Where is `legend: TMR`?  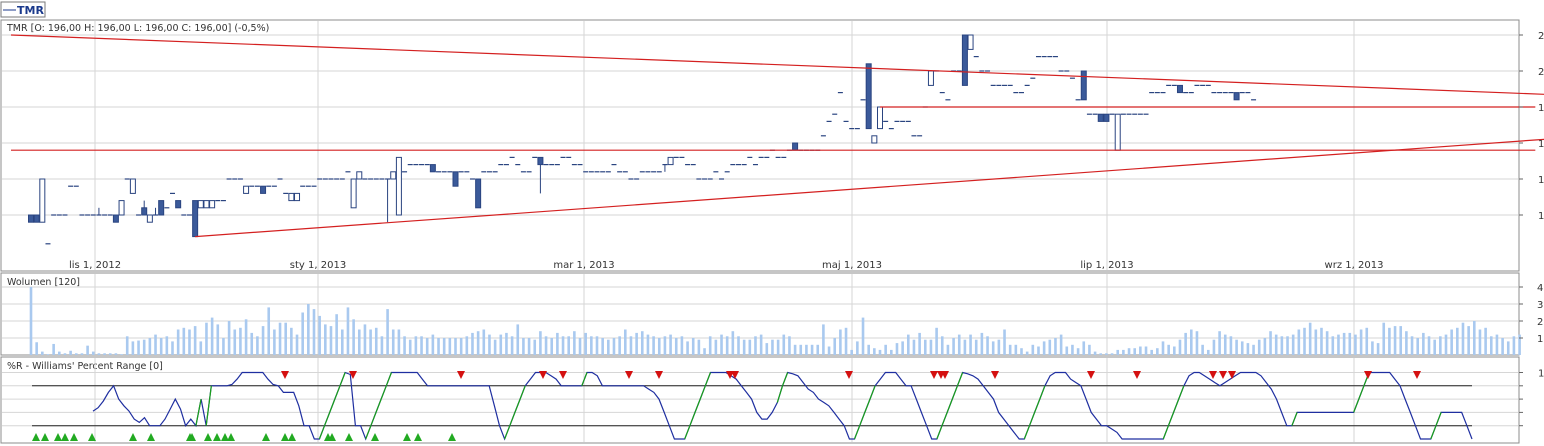
legend: TMR is located at coordinates (23, 9).